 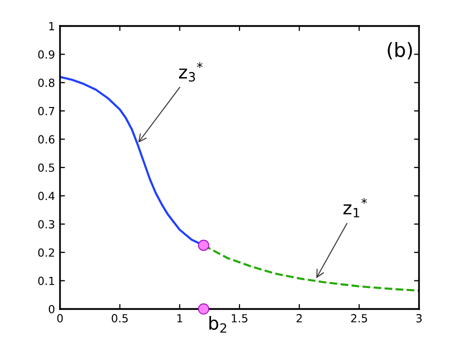 I want to click on y-tick-label: 0.2, so click(x=46, y=252).